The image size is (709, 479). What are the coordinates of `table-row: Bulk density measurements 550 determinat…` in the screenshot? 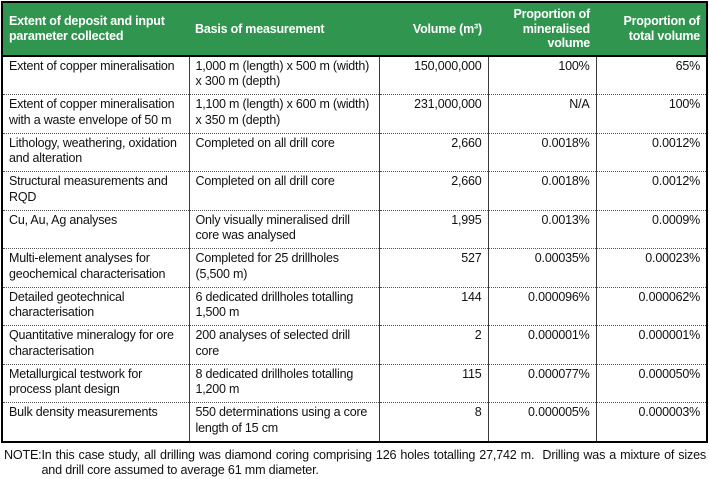 It's located at (354, 422).